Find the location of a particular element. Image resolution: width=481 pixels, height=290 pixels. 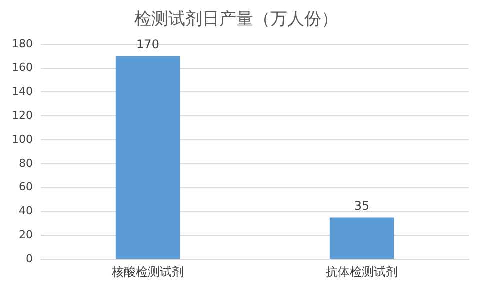

y-tick-label: 40 is located at coordinates (25, 211).